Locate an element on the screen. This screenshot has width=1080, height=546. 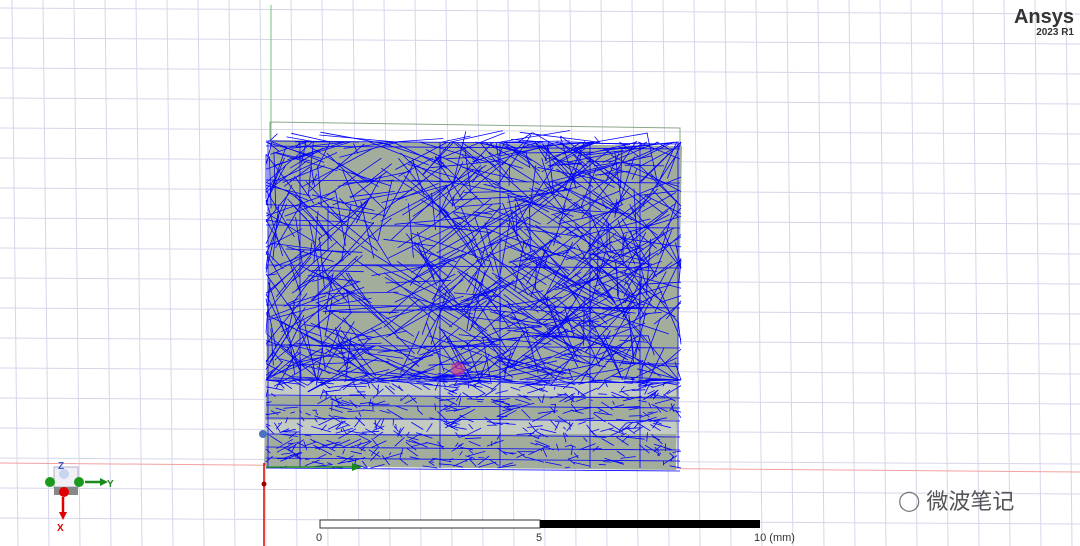
brand-name: Ansys is located at coordinates (1043, 17).